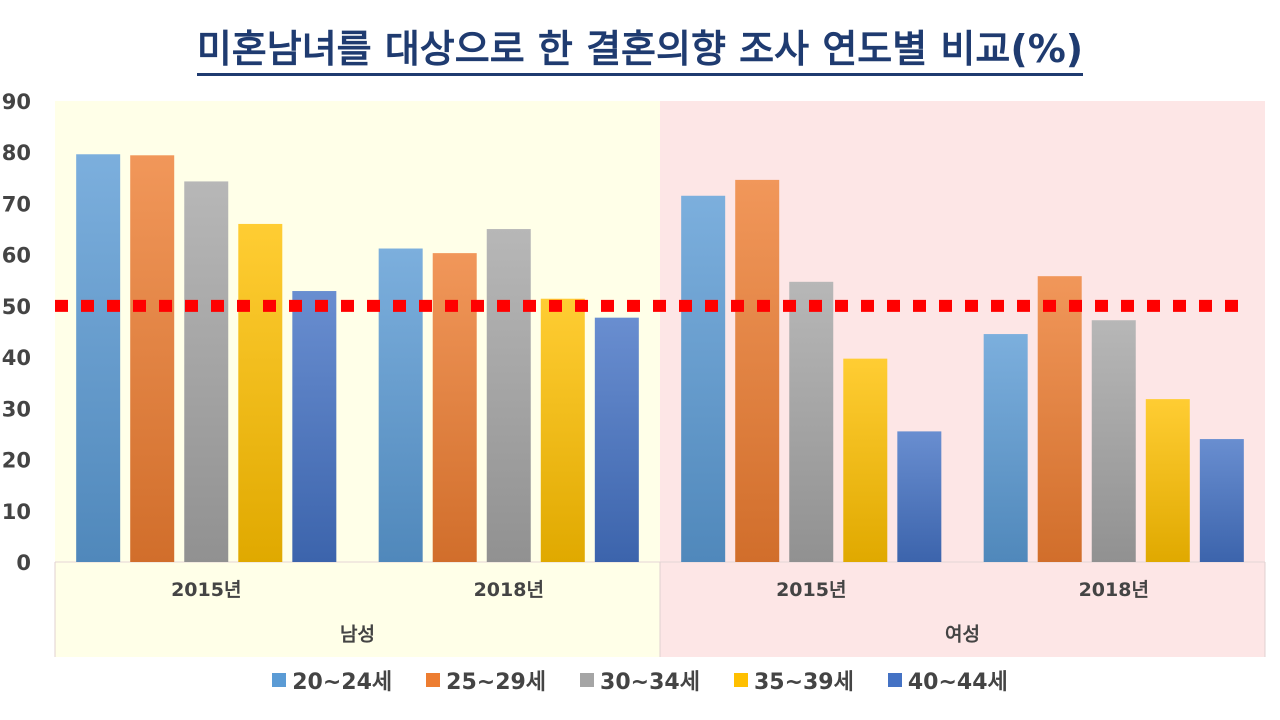  I want to click on legend-label: 40~44세, so click(957, 682).